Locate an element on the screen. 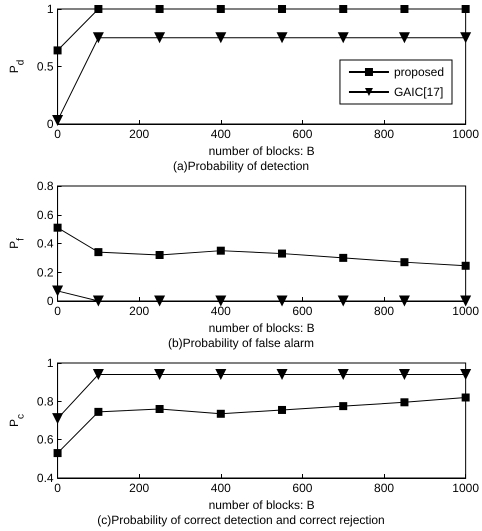 The height and width of the screenshot is (531, 482). y-axis-title: Pc is located at coordinates (16, 421).